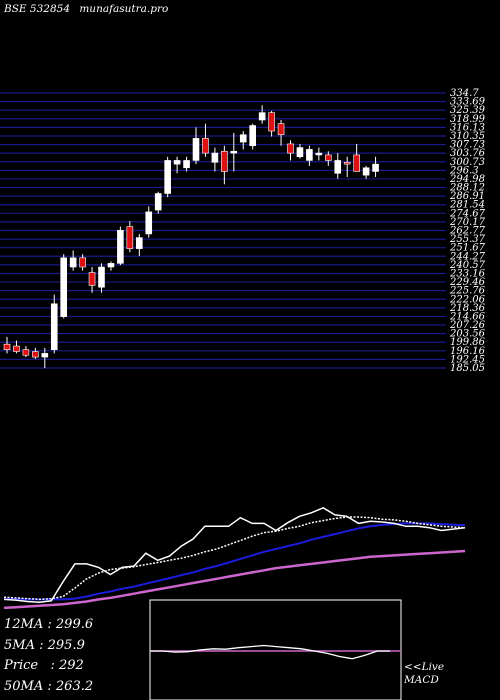 This screenshot has height=700, width=500. Describe the element at coordinates (44, 645) in the screenshot. I see `stat-5ma: 5MA : 295.9` at that location.